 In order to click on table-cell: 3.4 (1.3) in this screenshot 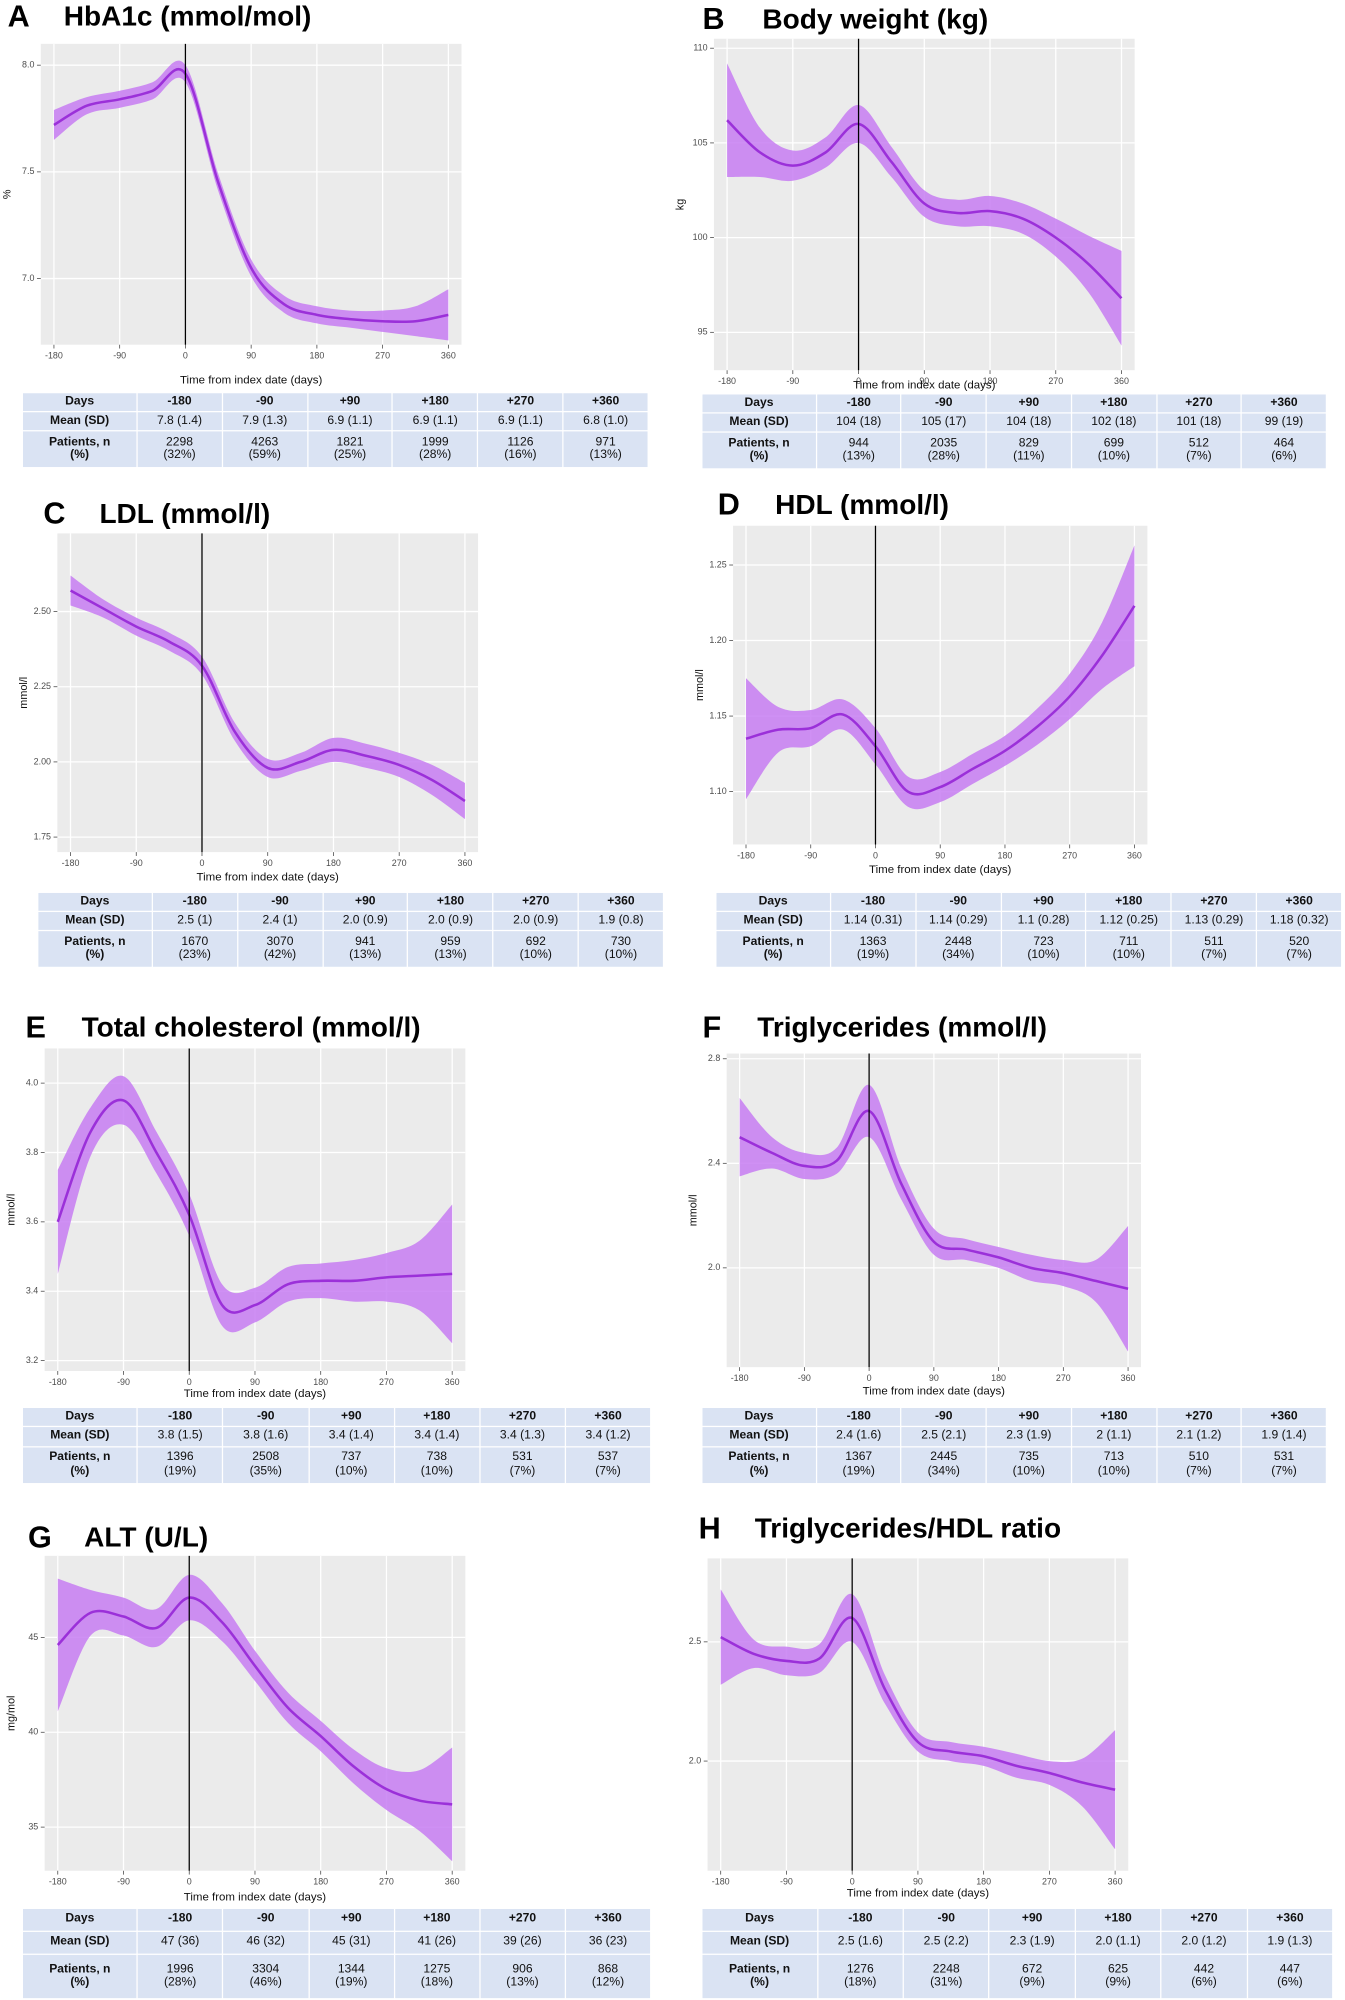, I will do `click(522, 1436)`.